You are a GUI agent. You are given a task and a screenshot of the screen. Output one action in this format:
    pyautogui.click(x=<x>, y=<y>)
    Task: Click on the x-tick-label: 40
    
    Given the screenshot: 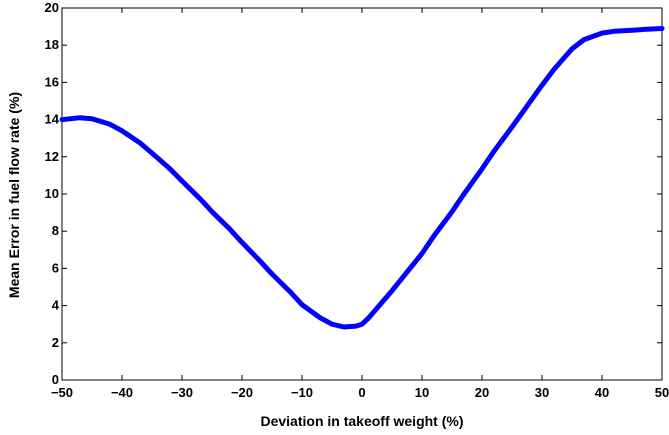 What is the action you would take?
    pyautogui.click(x=602, y=392)
    